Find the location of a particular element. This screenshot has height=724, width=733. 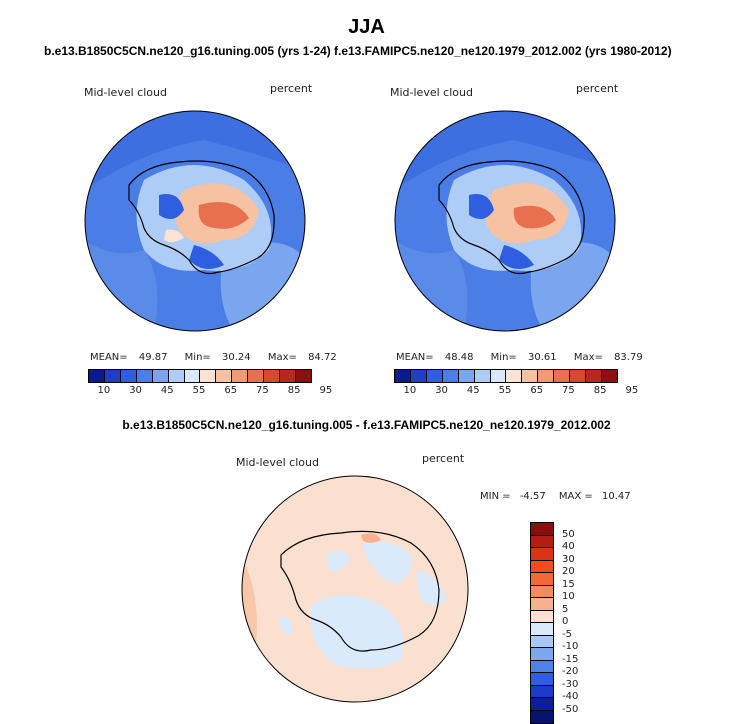

panel1-units-label: percent is located at coordinates (291, 88).